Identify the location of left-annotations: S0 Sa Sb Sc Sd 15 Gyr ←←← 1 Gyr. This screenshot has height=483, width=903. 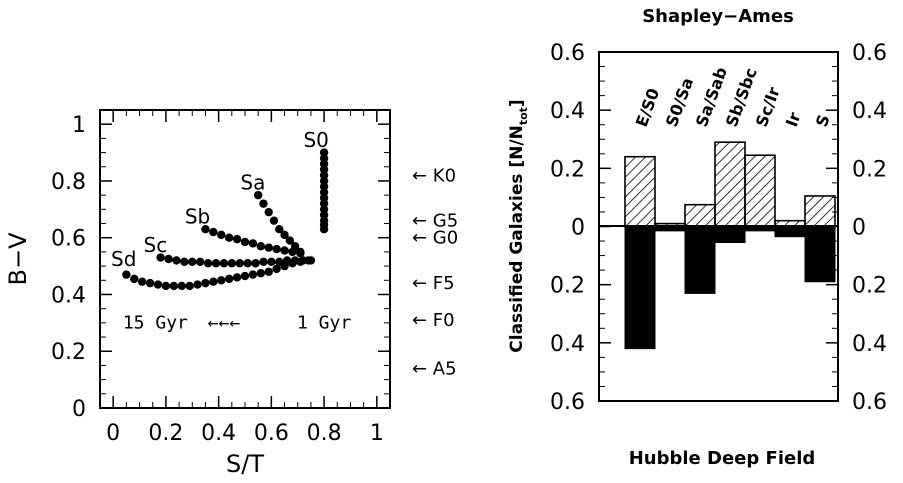
(231, 231).